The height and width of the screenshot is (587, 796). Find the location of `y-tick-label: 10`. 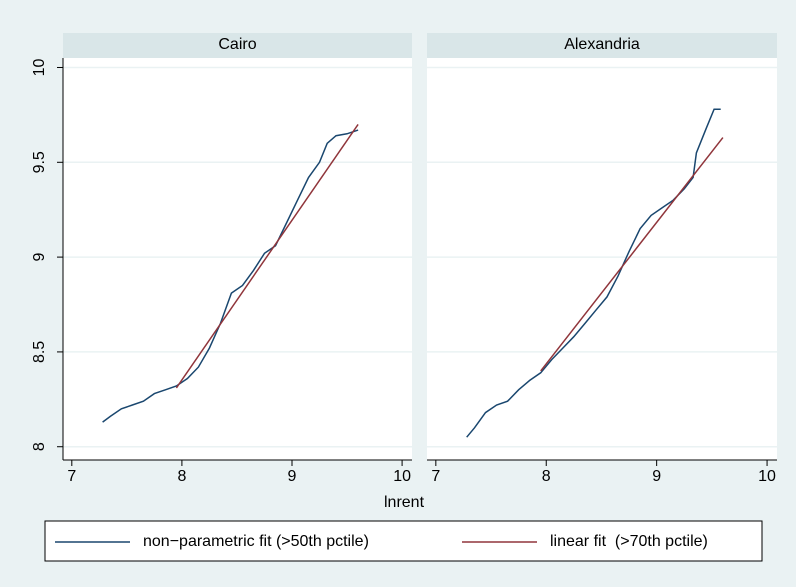

y-tick-label: 10 is located at coordinates (39, 67).